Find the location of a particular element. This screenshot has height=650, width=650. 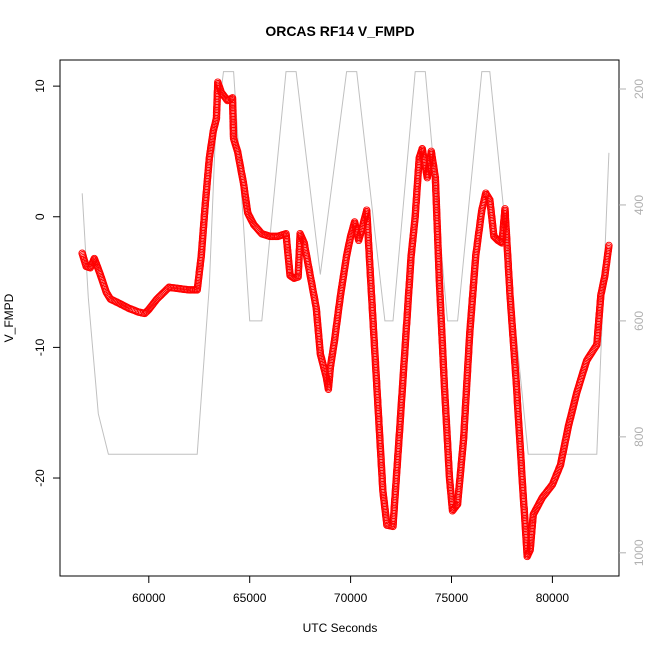

y2-tick-label: 600 is located at coordinates (639, 321).